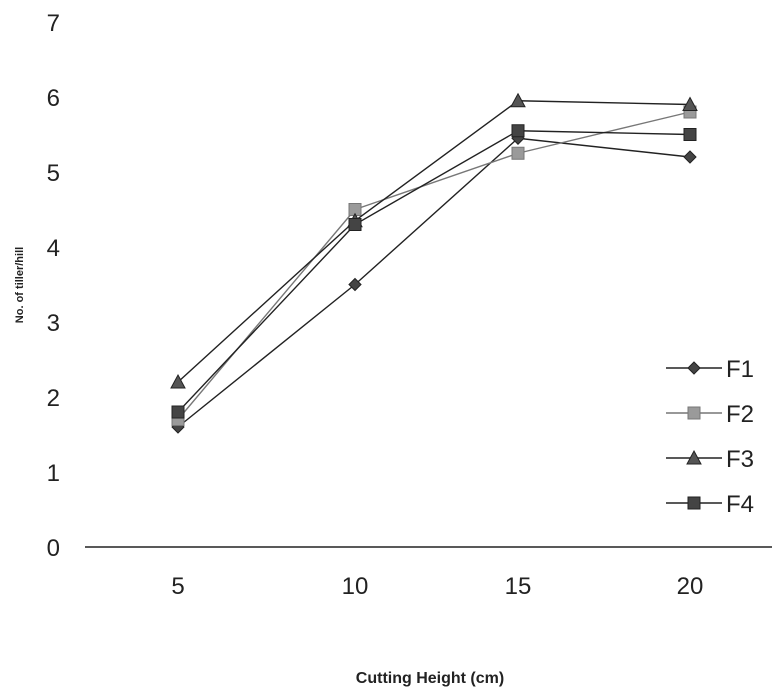  What do you see at coordinates (53, 473) in the screenshot?
I see `y-tick-label: 1` at bounding box center [53, 473].